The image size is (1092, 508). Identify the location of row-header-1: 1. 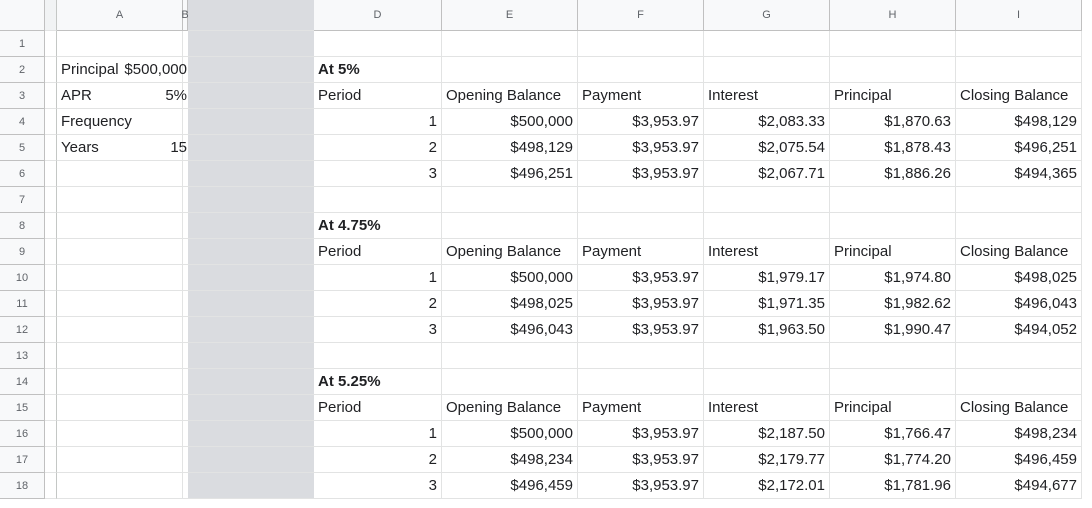
(22, 44).